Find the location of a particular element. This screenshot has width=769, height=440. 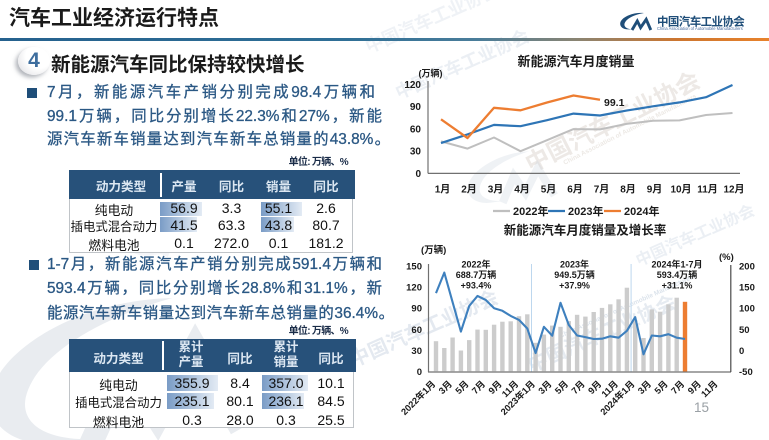

svg-text: 99.1 is located at coordinates (614, 103).